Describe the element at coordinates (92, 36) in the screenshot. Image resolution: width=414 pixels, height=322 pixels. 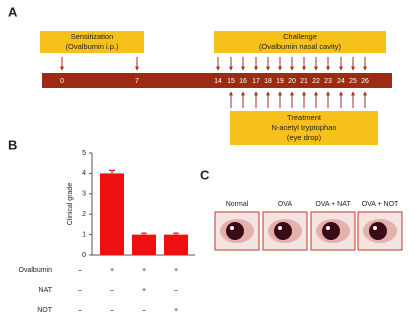
I see `box-title: Sensitization` at that location.